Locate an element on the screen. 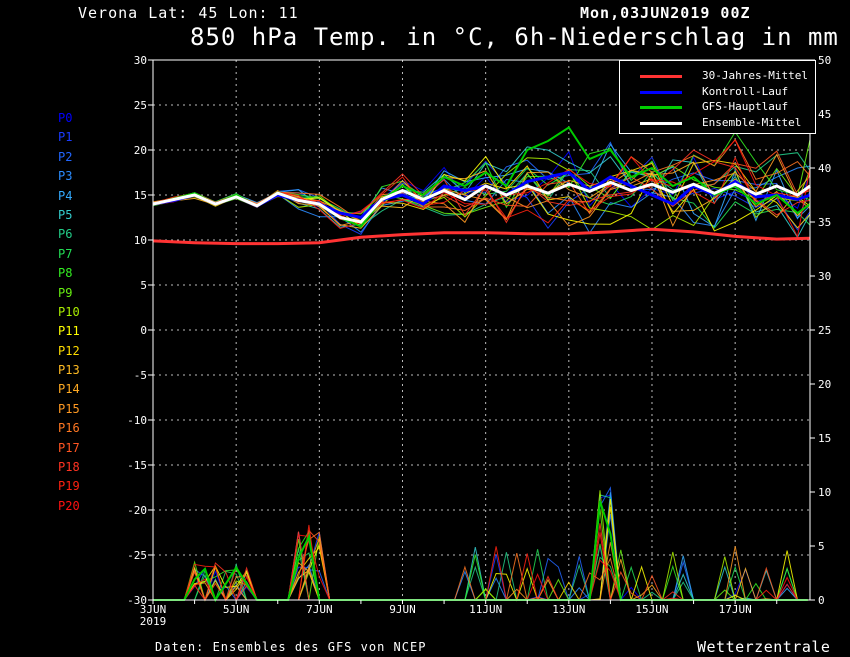 The height and width of the screenshot is (657, 850). member-label-p12: P12 is located at coordinates (69, 350).